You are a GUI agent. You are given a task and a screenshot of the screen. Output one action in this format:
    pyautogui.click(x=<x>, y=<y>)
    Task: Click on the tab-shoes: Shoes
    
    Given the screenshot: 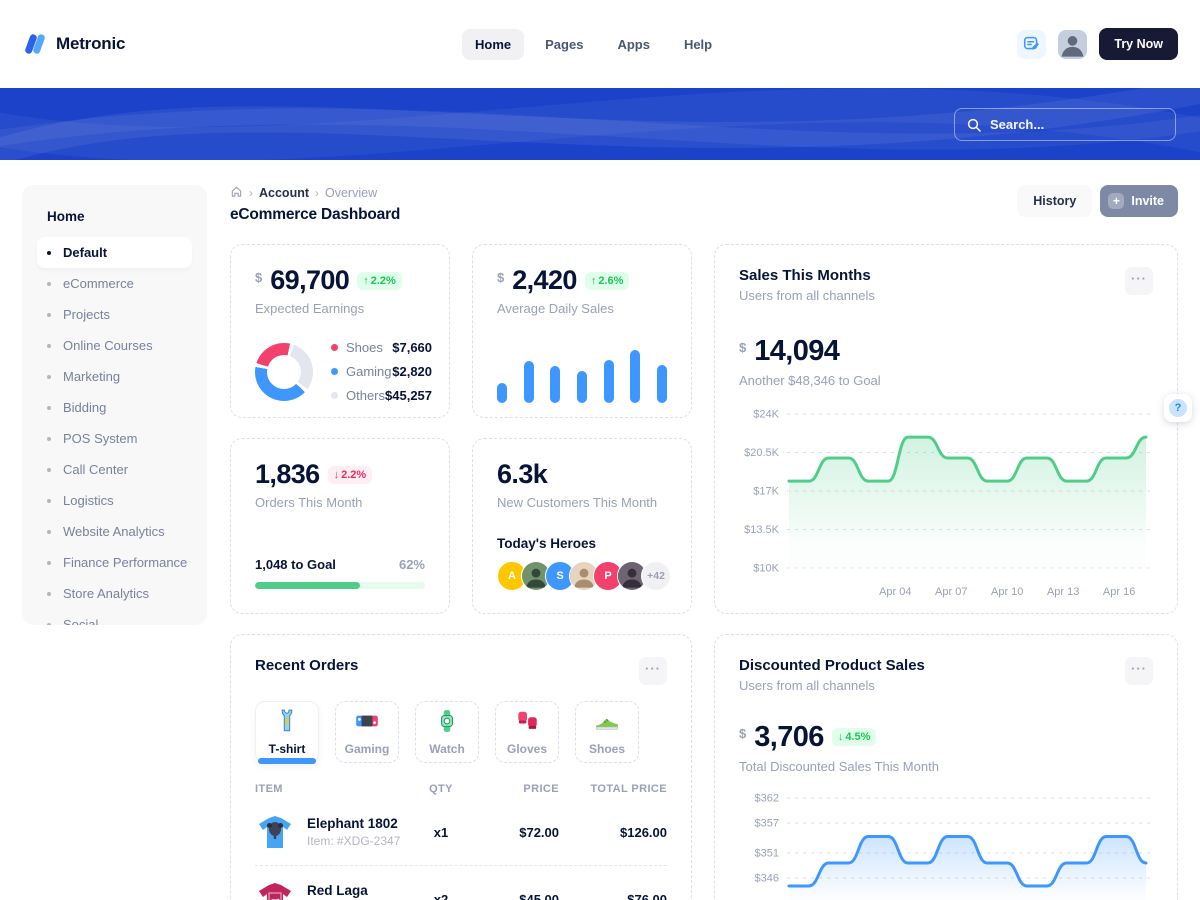 What is the action you would take?
    pyautogui.click(x=607, y=732)
    